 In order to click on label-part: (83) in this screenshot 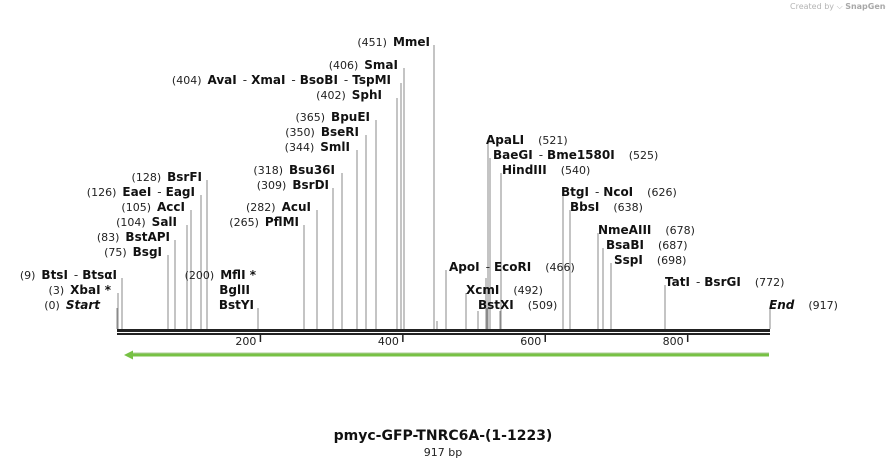, I will do `click(108, 237)`.